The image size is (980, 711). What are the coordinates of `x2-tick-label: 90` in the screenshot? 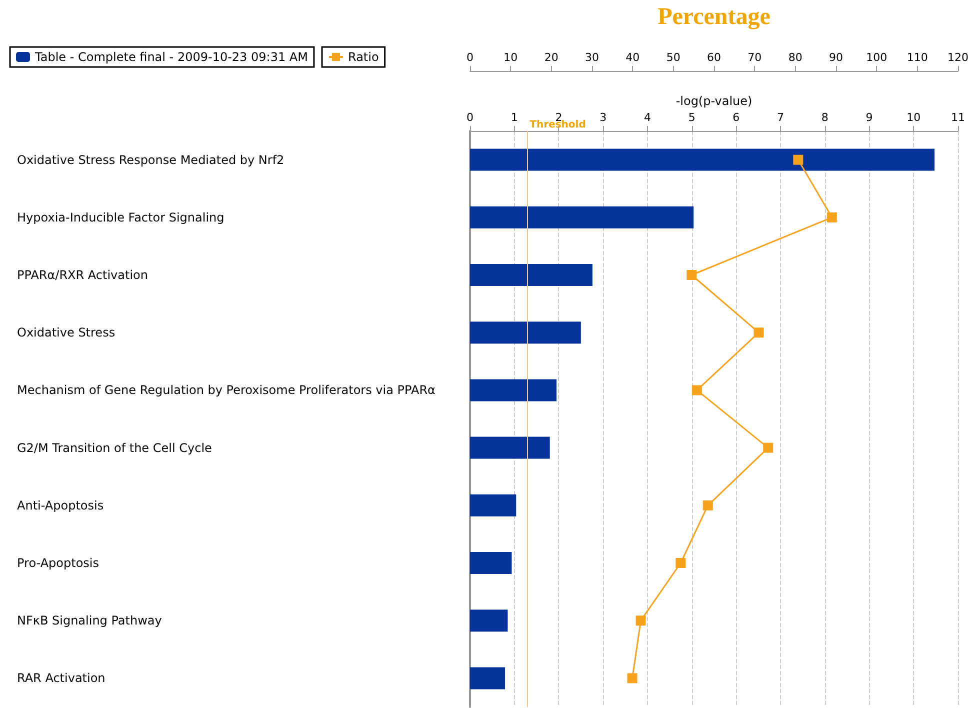 It's located at (836, 57).